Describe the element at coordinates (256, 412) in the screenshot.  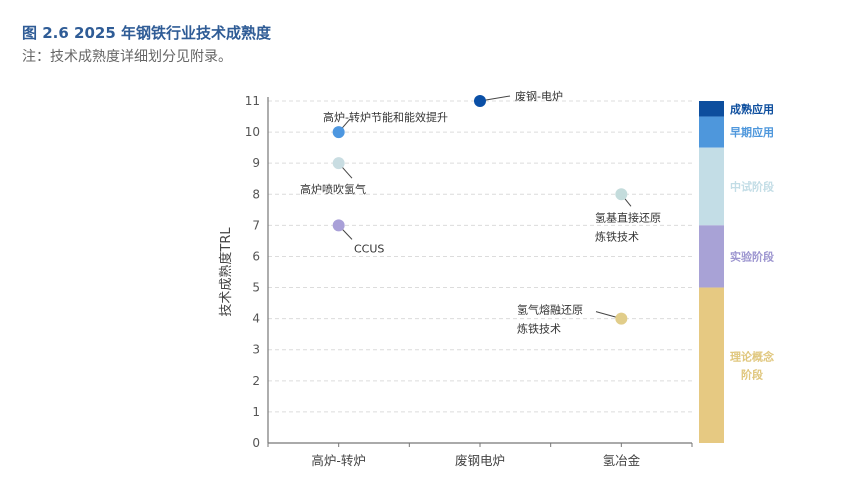
I see `y-tick-label: 1` at that location.